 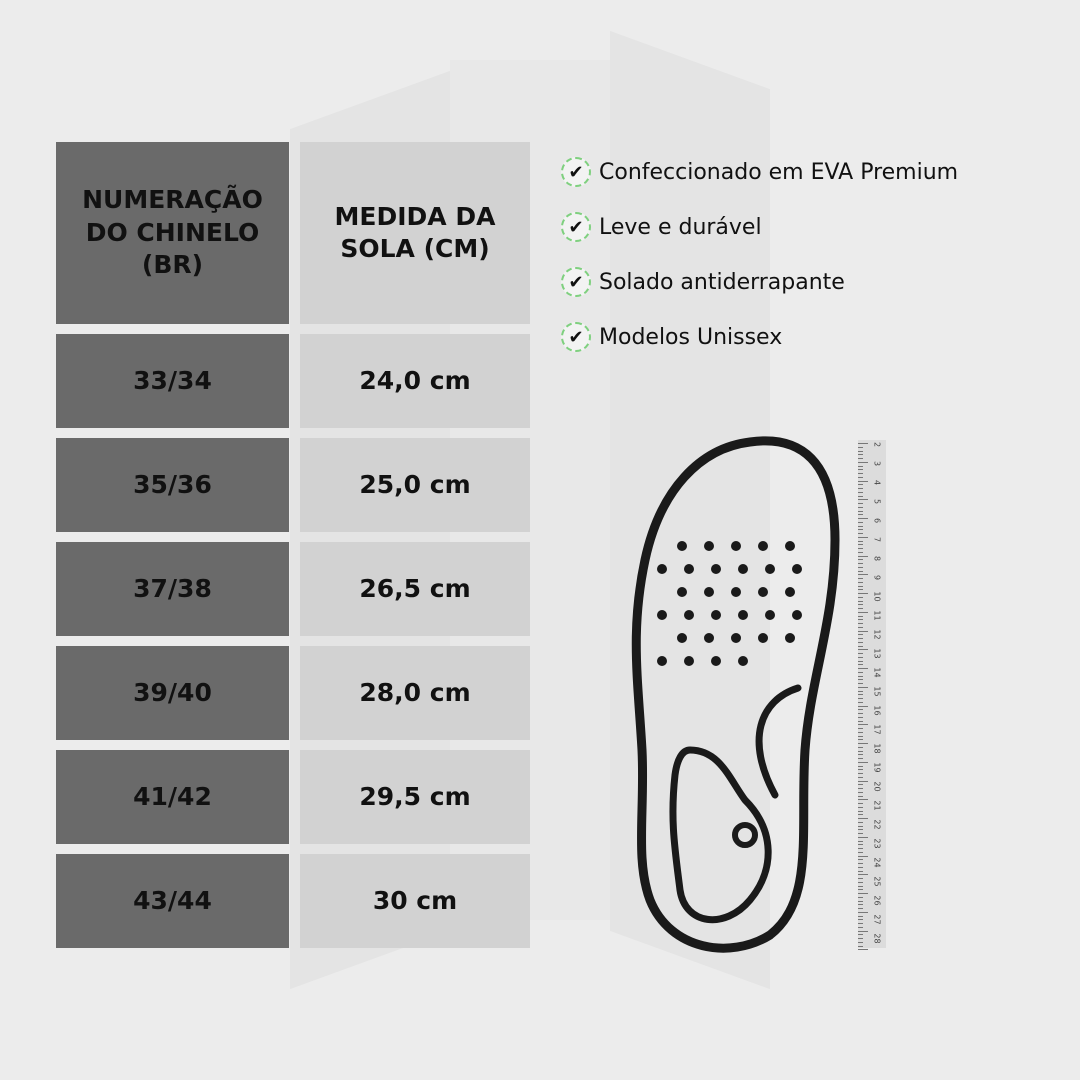 I want to click on ruler-label: 25, so click(x=877, y=881).